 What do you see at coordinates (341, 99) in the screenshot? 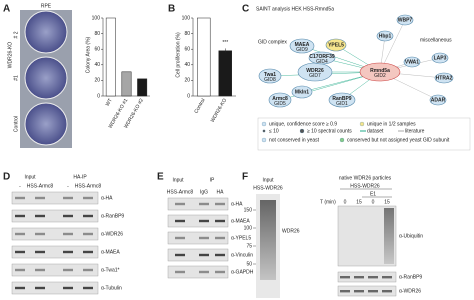
I see `node-label: RanBP9` at bounding box center [341, 99].